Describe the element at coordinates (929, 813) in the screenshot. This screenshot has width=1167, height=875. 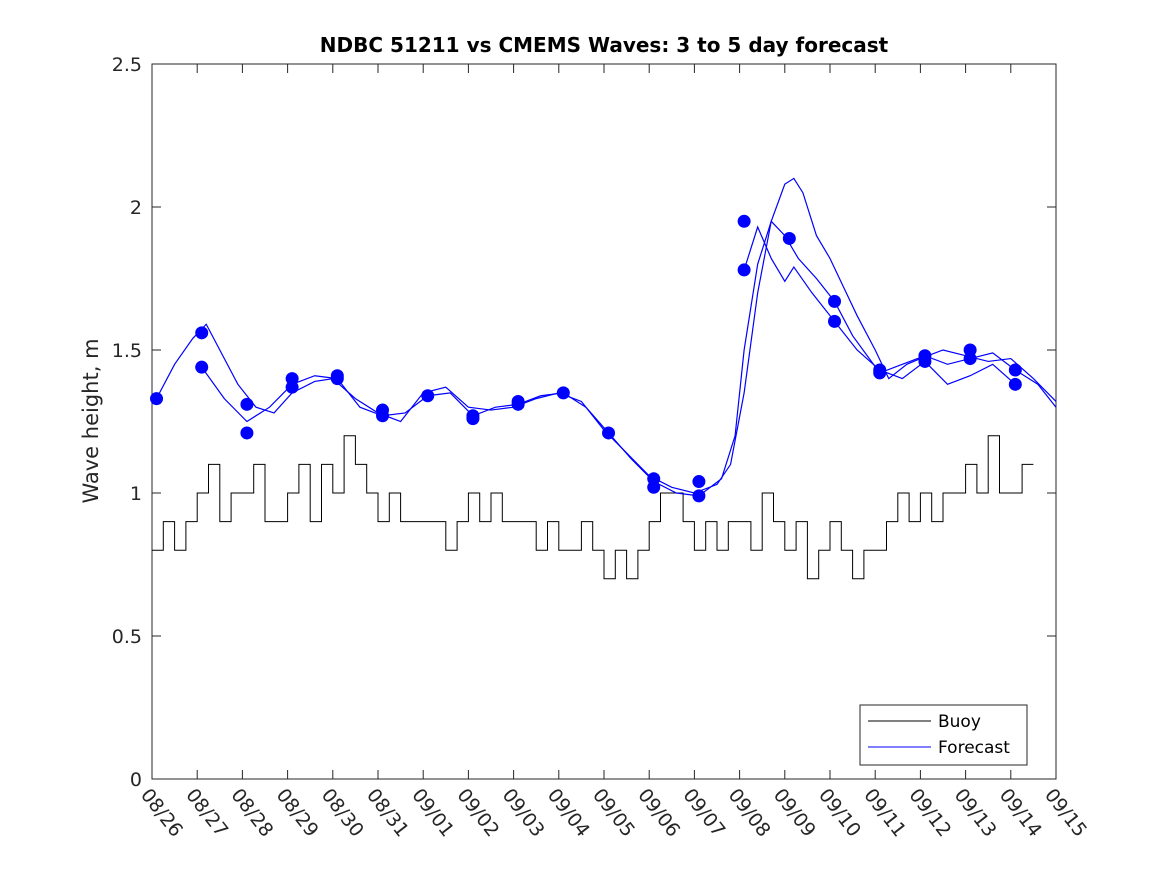
I see `x-tick-label: 09/12` at that location.